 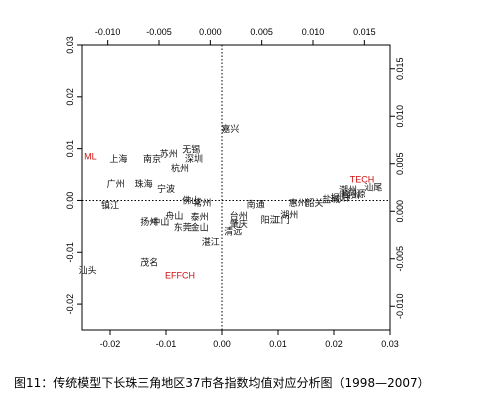 I want to click on bottom-tick-label: 0.01, so click(x=278, y=344).